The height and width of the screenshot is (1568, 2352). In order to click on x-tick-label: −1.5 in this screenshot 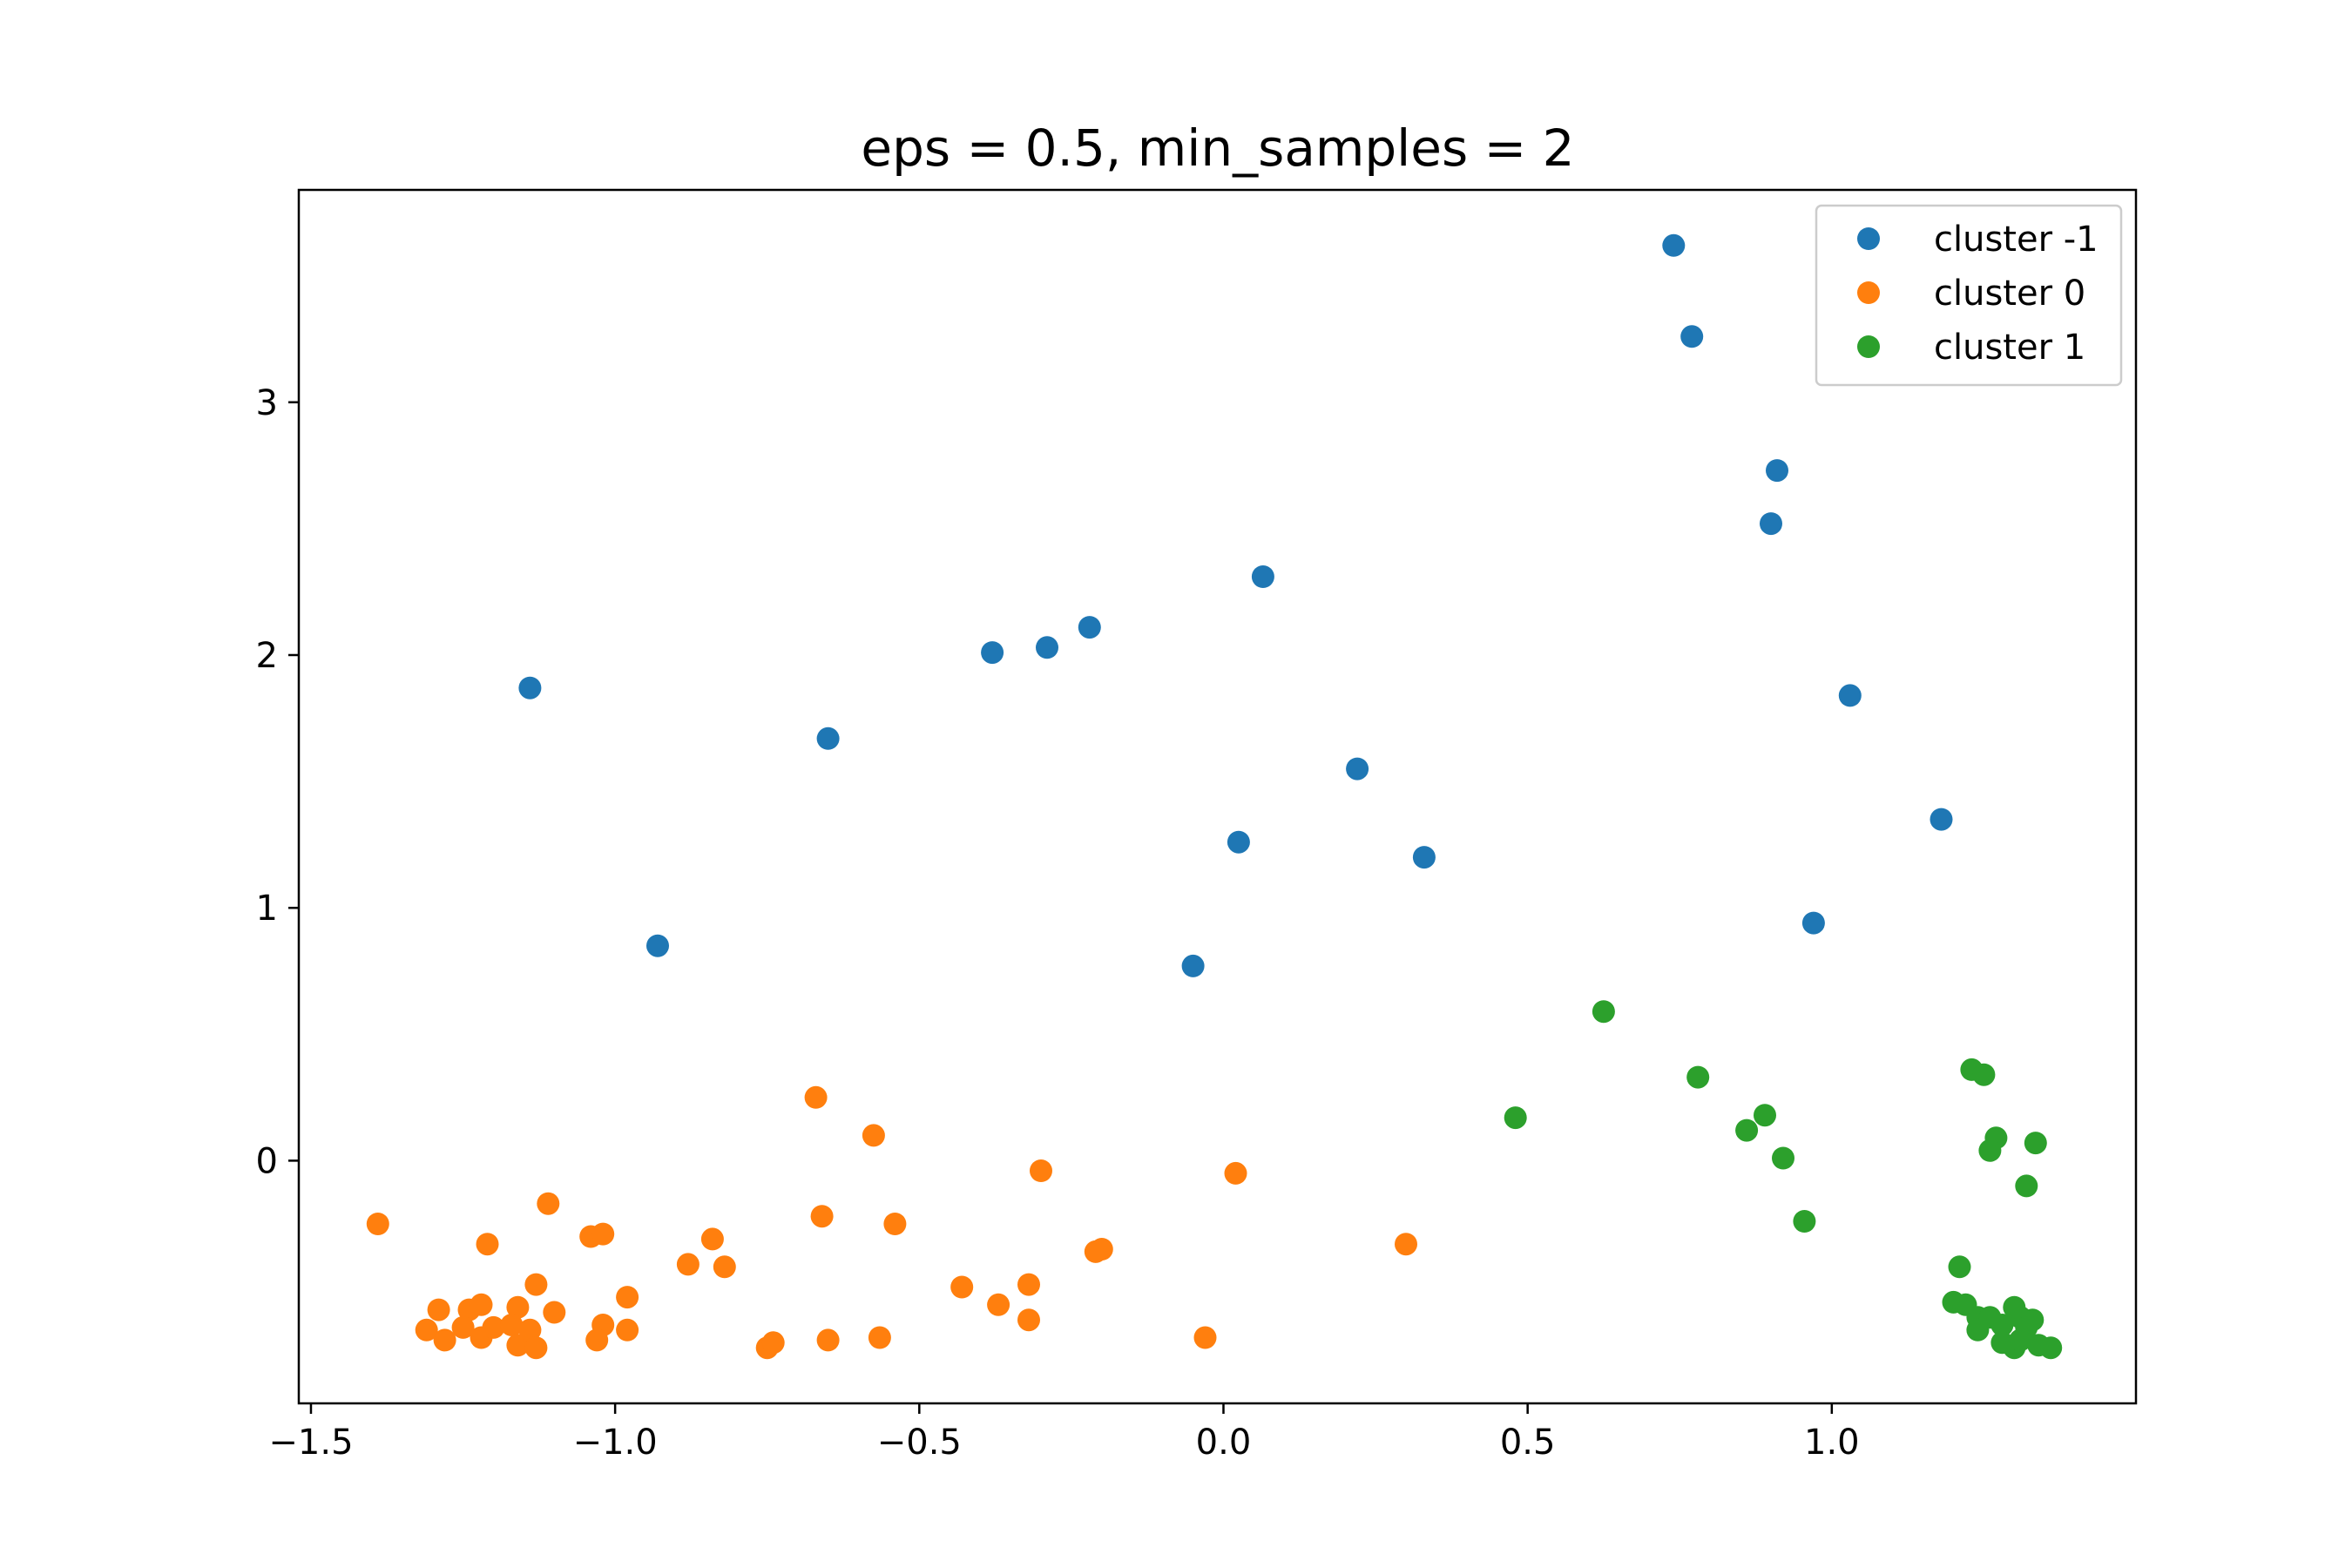, I will do `click(310, 1443)`.